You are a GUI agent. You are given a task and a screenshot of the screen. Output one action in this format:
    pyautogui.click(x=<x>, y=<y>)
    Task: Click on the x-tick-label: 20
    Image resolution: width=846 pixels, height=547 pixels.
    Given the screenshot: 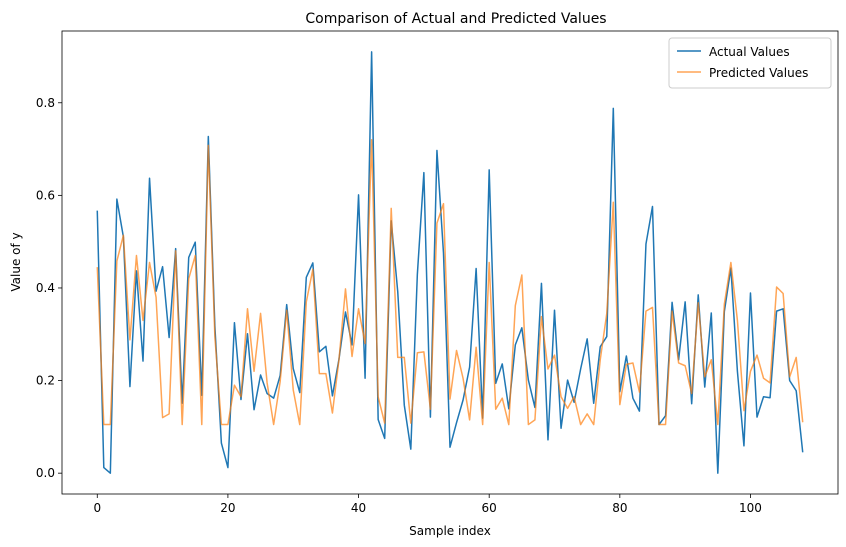 What is the action you would take?
    pyautogui.click(x=227, y=508)
    